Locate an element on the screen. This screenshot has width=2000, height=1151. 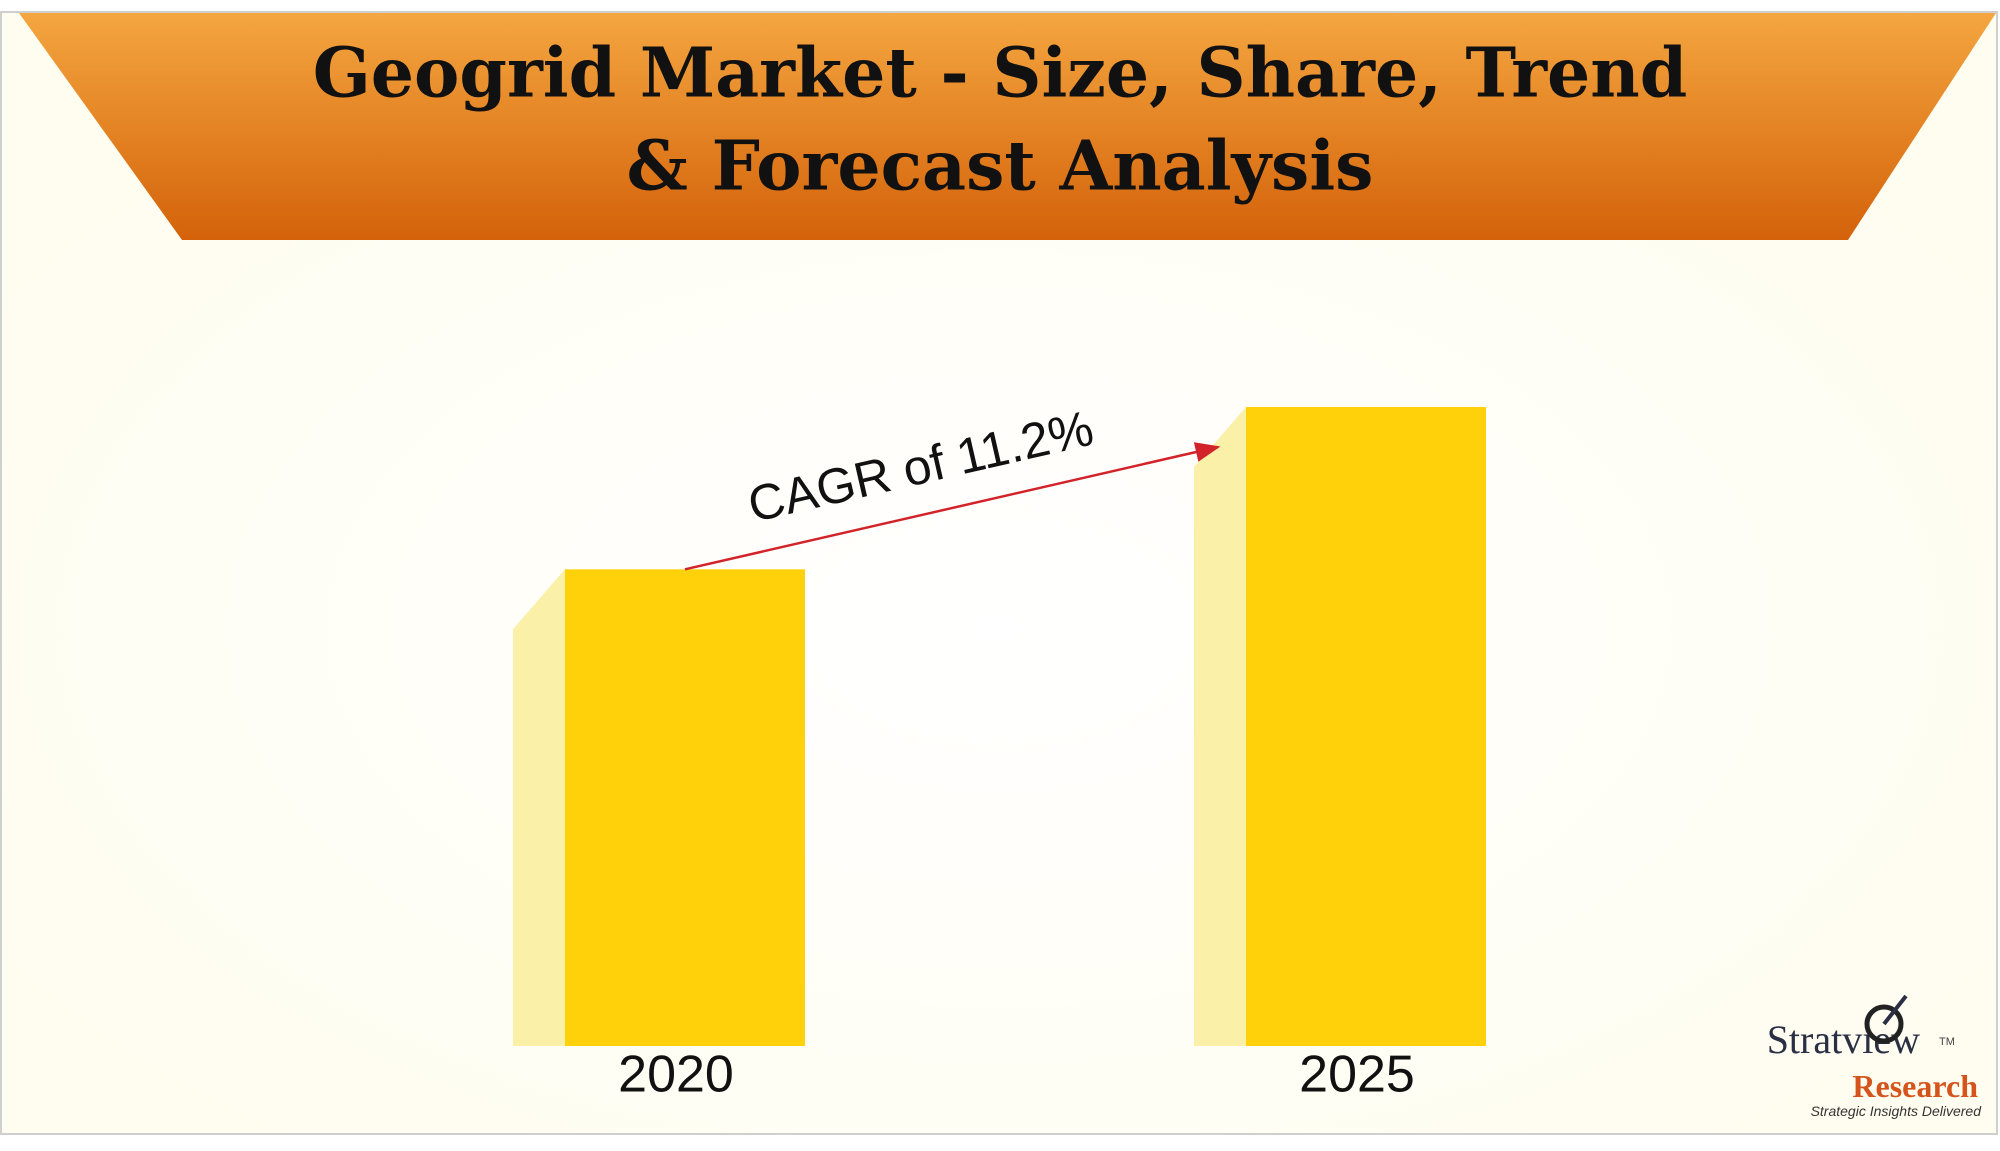
chart-title: & Forecast Analysis is located at coordinates (1000, 167).